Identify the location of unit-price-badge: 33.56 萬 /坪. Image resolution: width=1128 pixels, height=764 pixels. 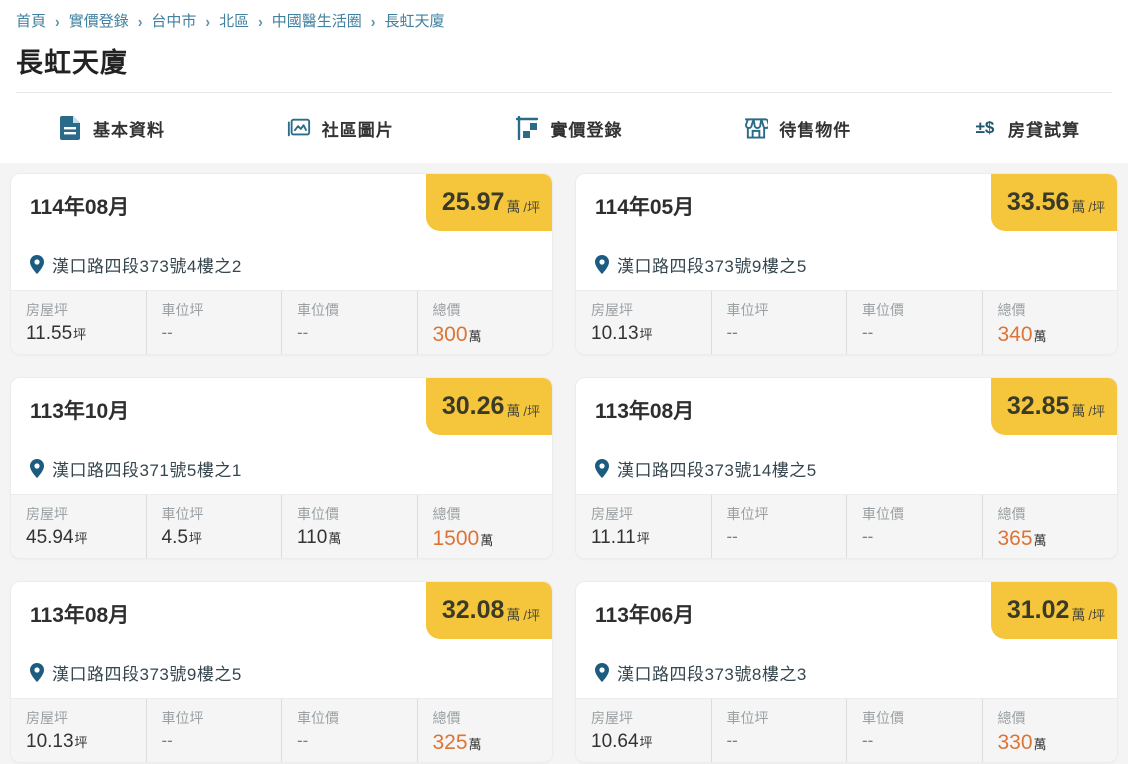
(1053, 202).